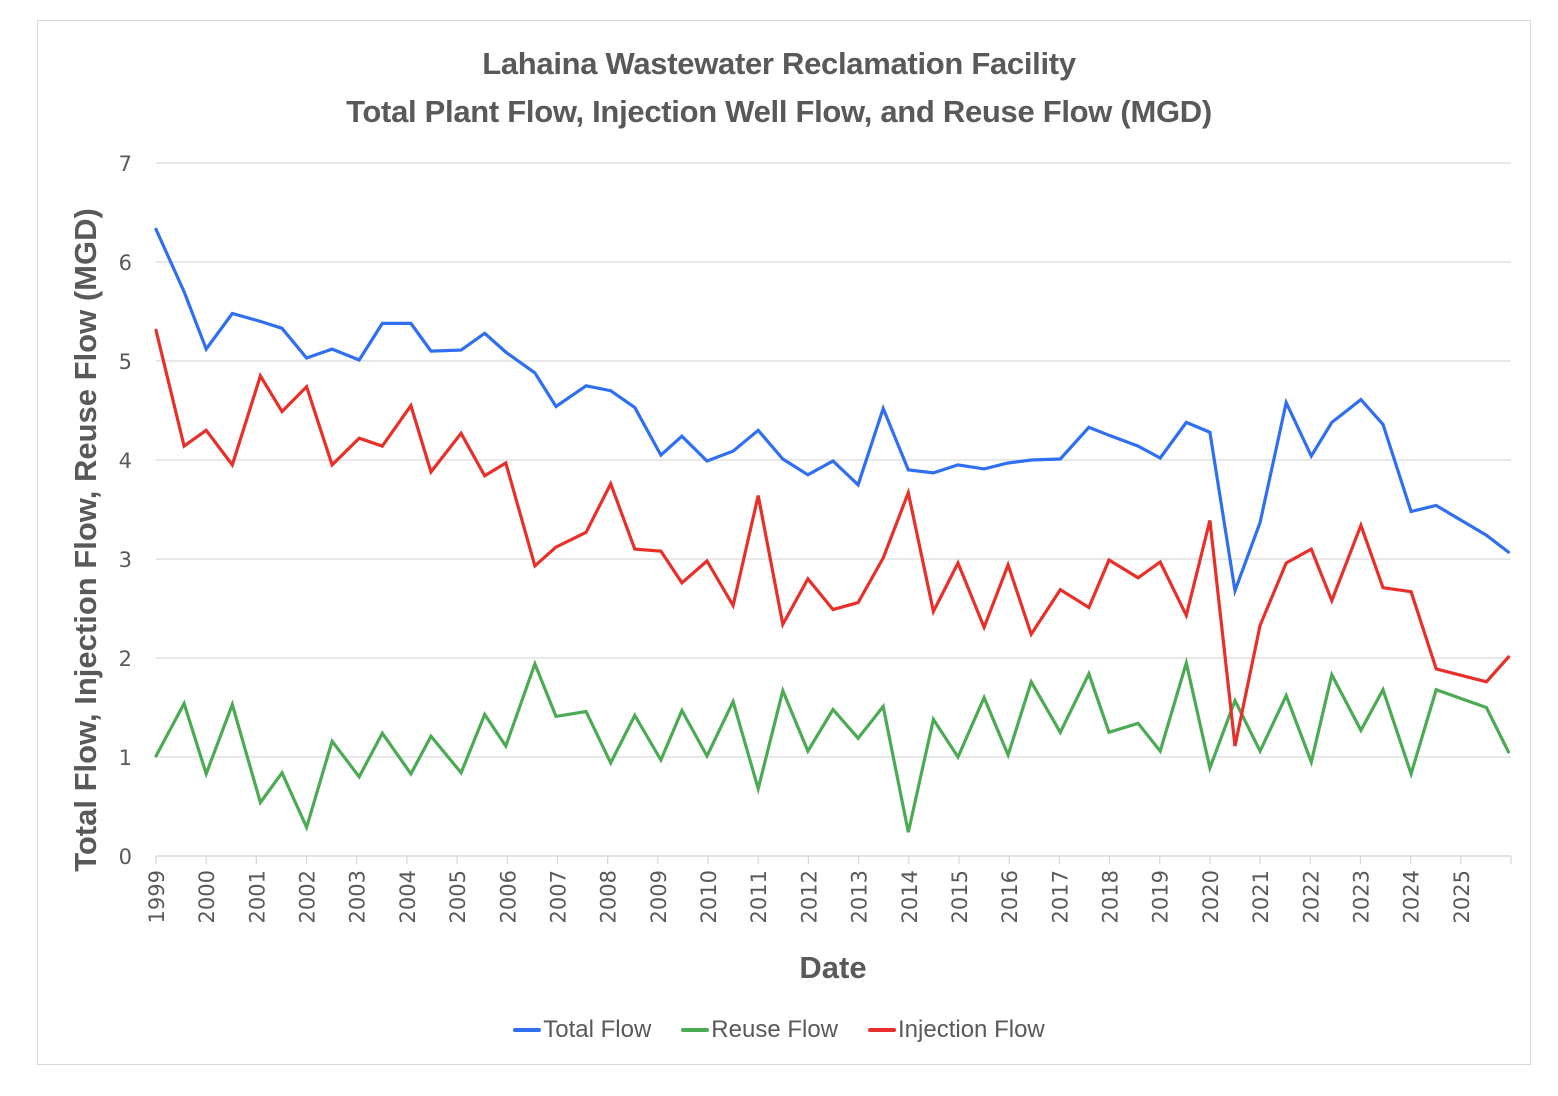 This screenshot has width=1558, height=1096. I want to click on x-tick-label-2012: 2012, so click(809, 896).